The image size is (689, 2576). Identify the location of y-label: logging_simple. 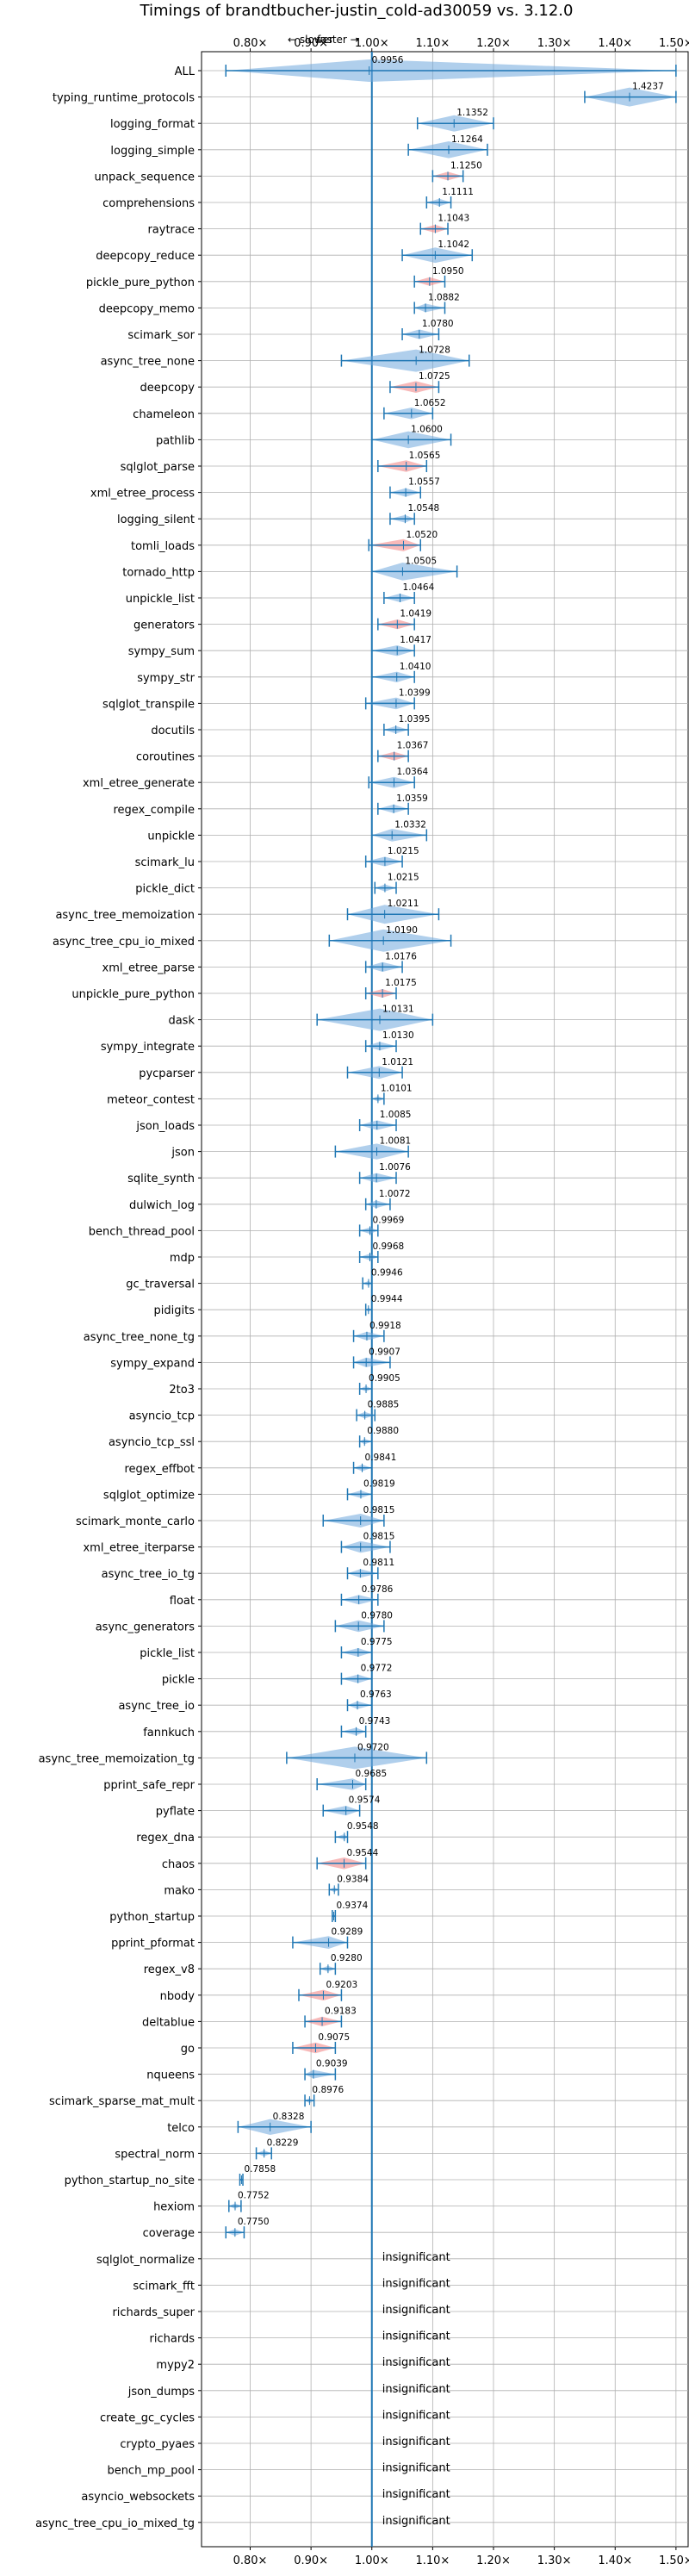
(152, 152).